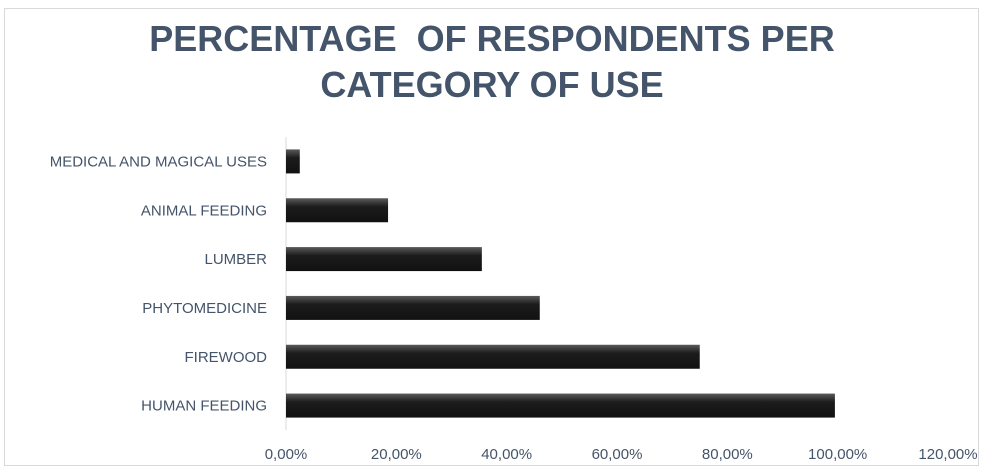 Image resolution: width=984 pixels, height=470 pixels. What do you see at coordinates (204, 308) in the screenshot?
I see `category-label-phytomedicine: PHYTOMEDICINE` at bounding box center [204, 308].